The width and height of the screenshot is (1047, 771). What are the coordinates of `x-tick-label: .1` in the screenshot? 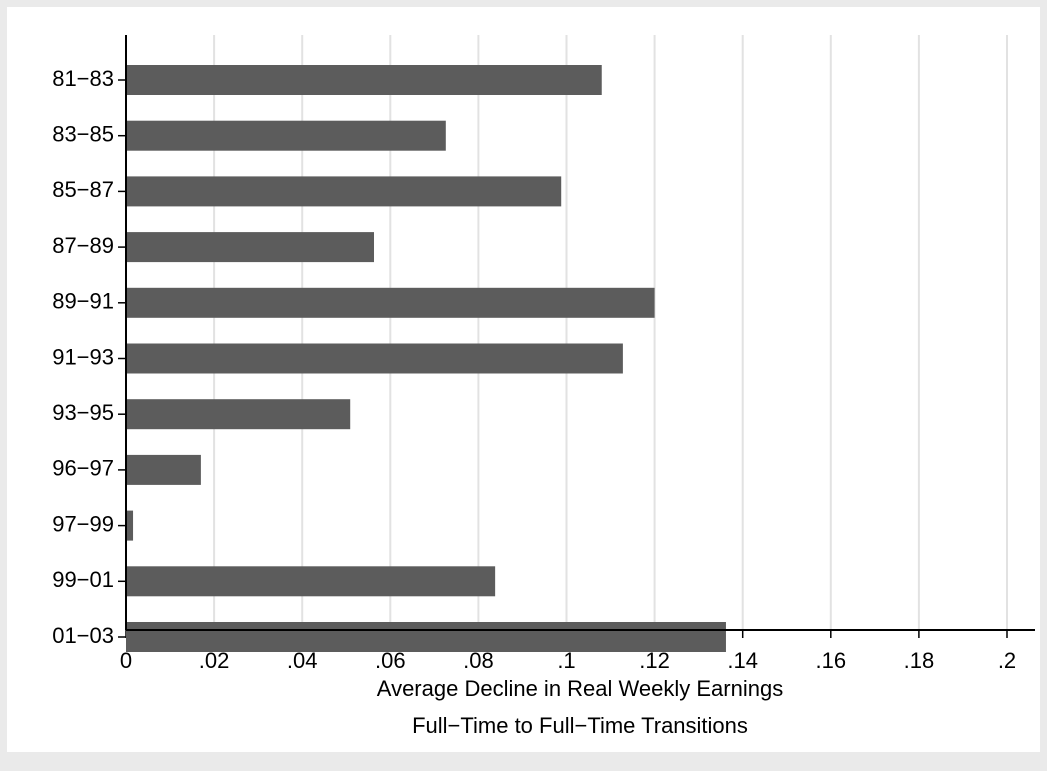 It's located at (566, 660).